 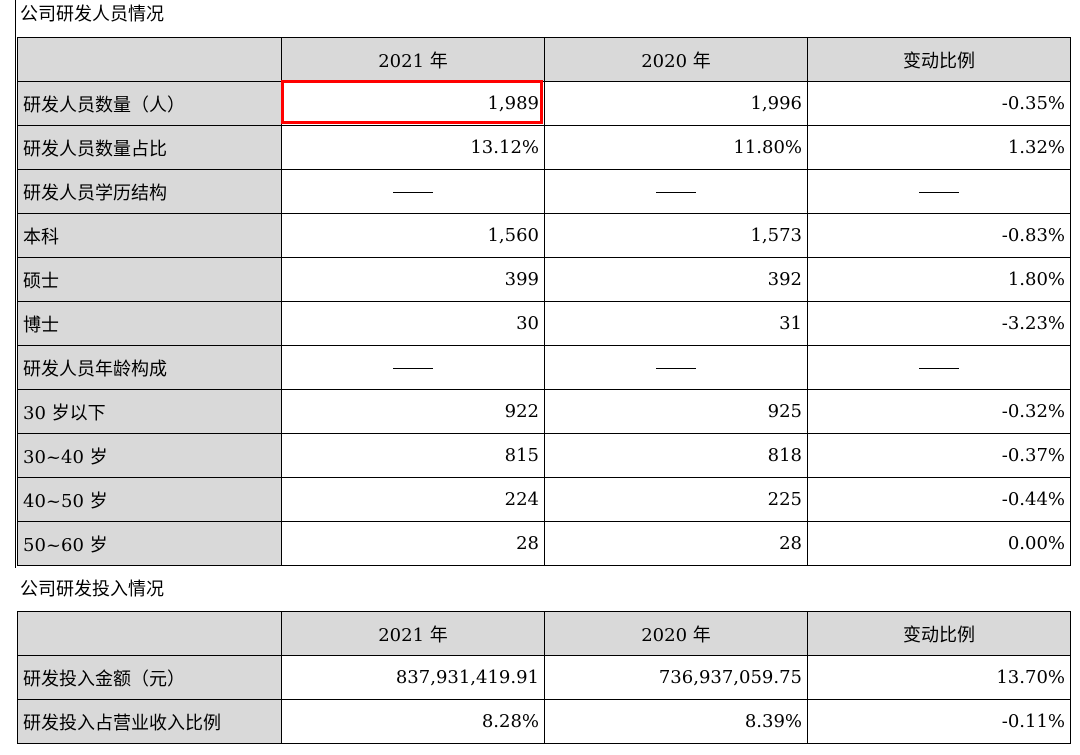 I want to click on cell-change: 1.80%, so click(x=939, y=279).